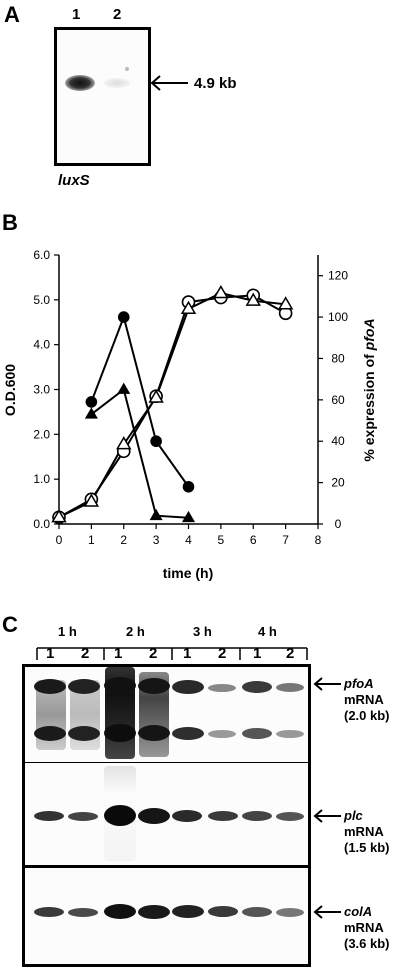  Describe the element at coordinates (202, 631) in the screenshot. I see `timepoint-3h: 3 h` at that location.